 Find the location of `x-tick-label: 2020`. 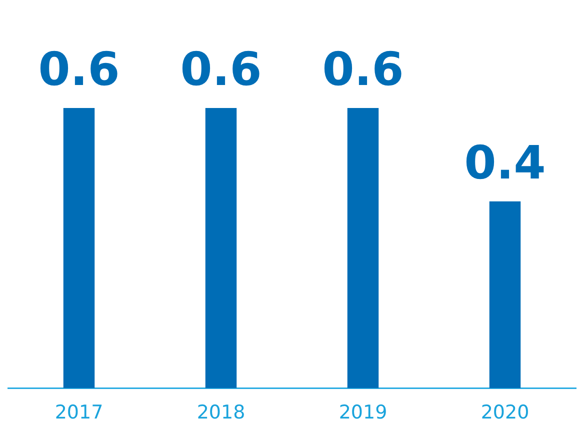

x-tick-label: 2020 is located at coordinates (505, 413).